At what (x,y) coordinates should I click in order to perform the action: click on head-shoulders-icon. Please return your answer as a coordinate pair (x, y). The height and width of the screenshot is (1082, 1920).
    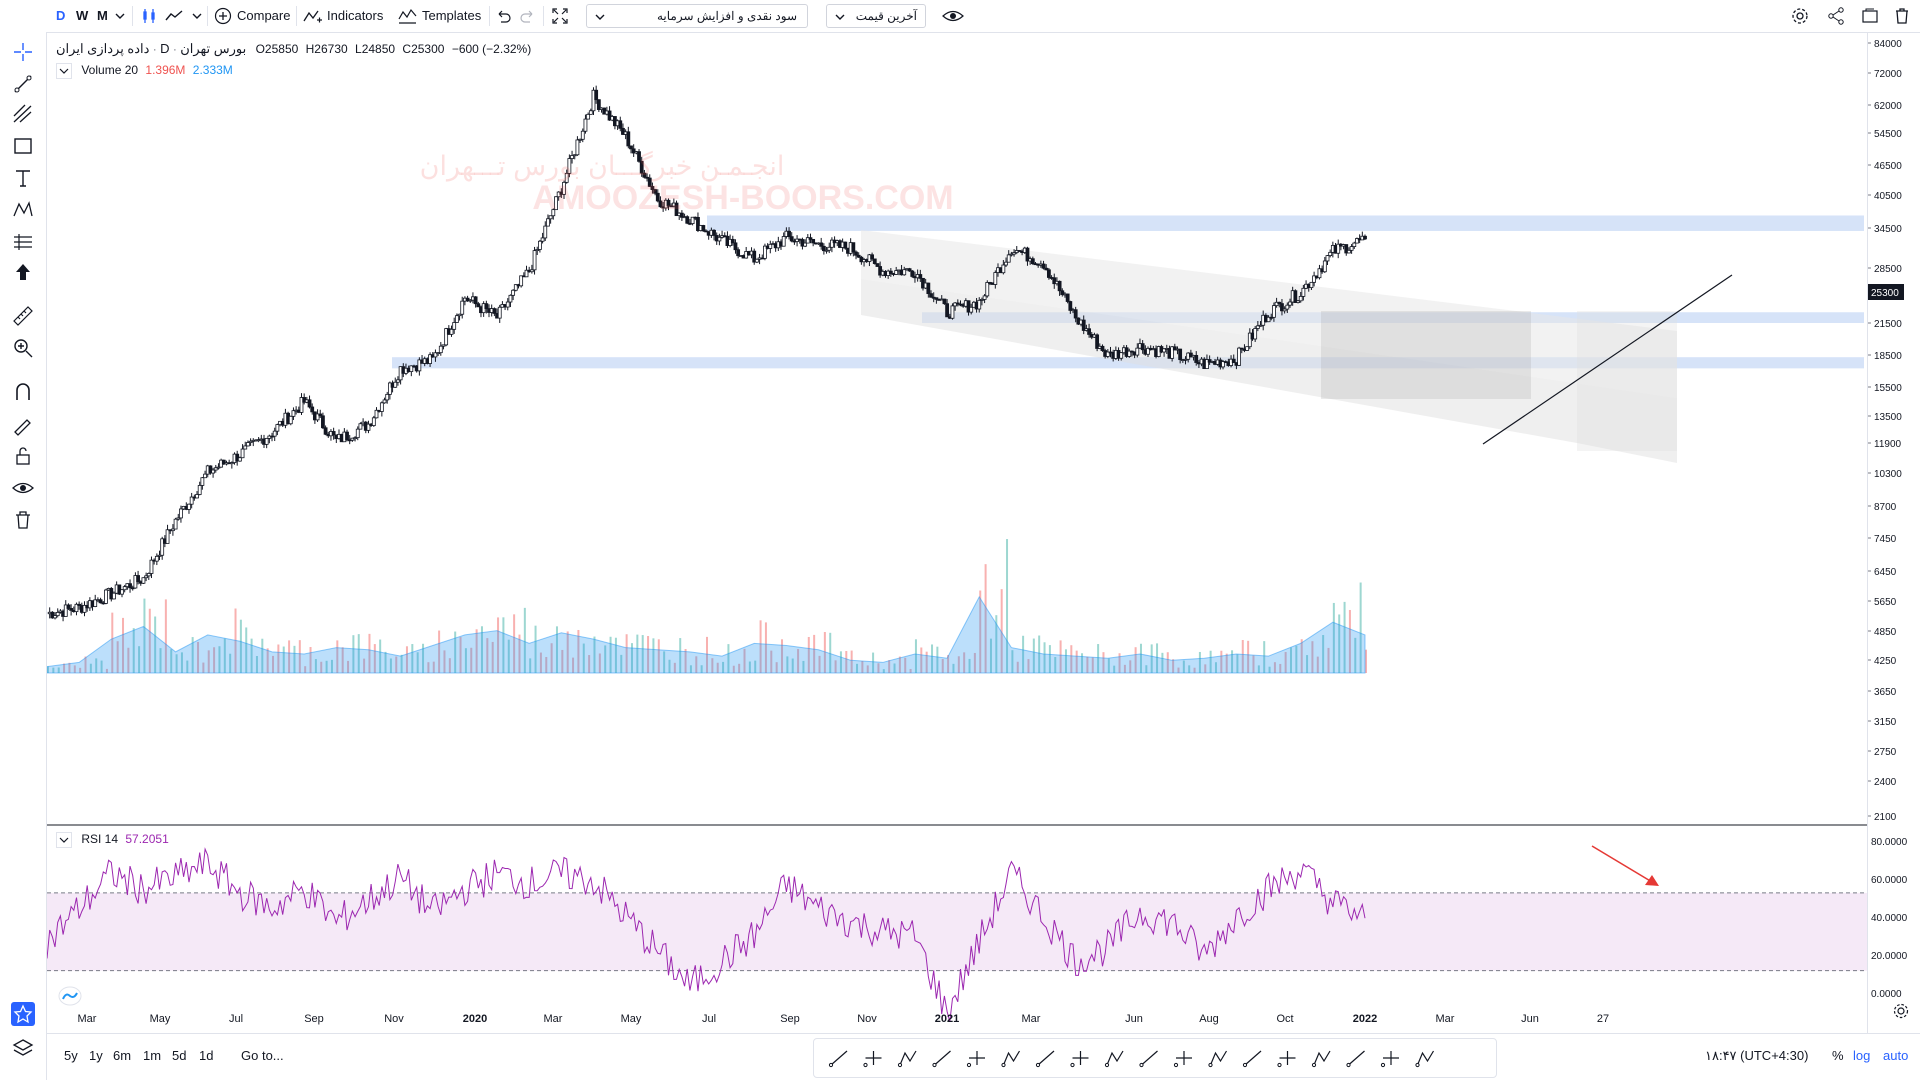
    Looking at the image, I should click on (1425, 1059).